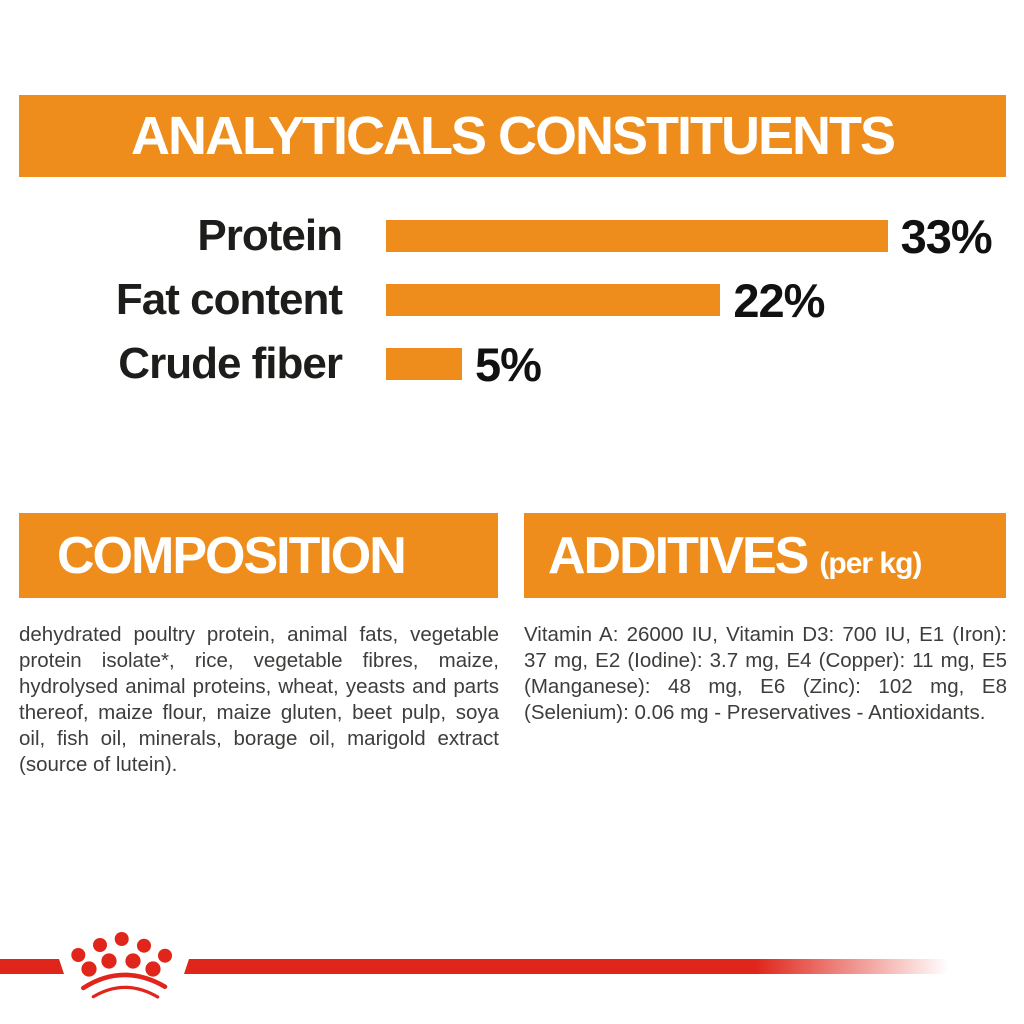 The height and width of the screenshot is (1024, 1024). I want to click on additives-title-line: ADDITIVES (per kg), so click(735, 556).